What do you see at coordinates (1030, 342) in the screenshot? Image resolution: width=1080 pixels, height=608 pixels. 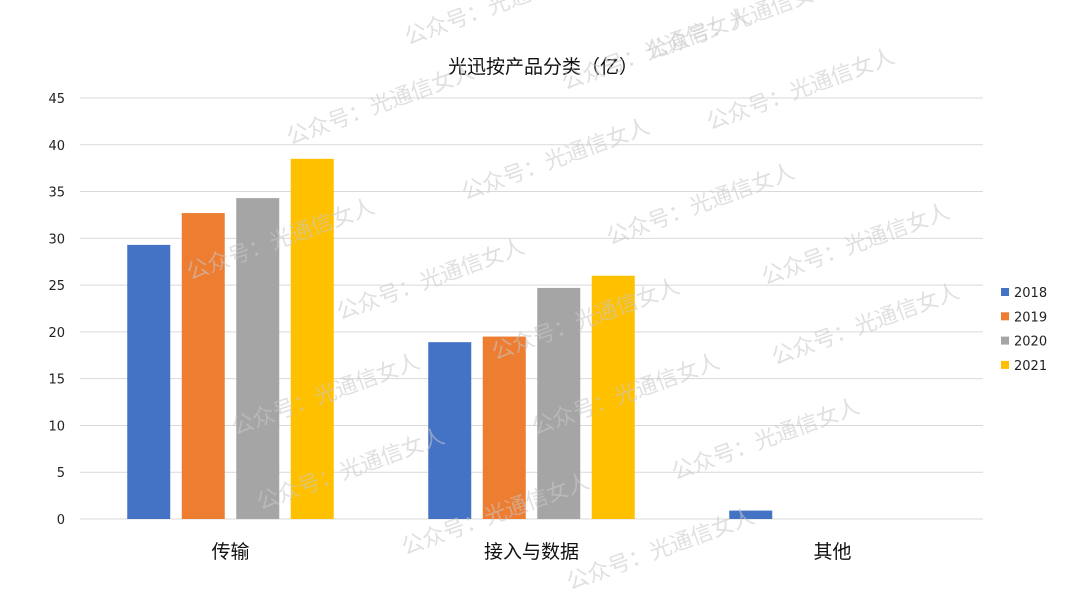 I see `legend-label: 2020` at bounding box center [1030, 342].